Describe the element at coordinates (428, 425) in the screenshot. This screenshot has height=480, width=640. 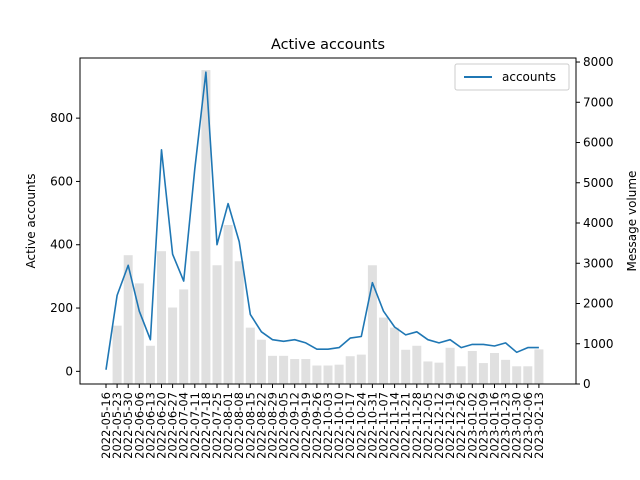
I see `x-tick-label: 2022-12-05` at that location.